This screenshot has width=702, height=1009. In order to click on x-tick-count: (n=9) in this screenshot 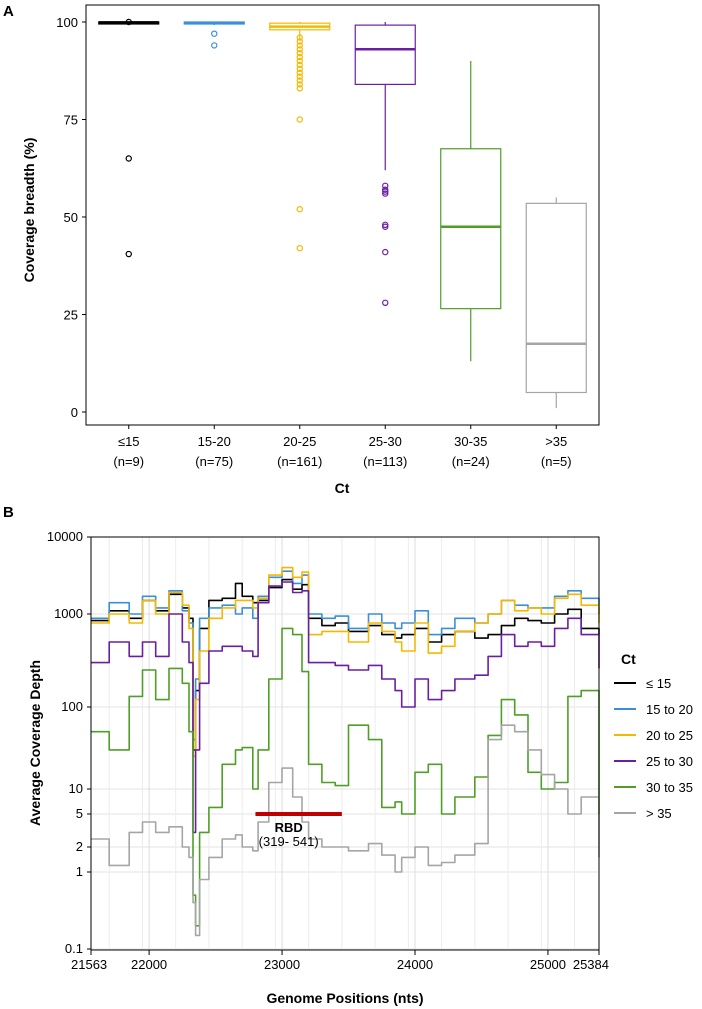, I will do `click(128, 461)`.